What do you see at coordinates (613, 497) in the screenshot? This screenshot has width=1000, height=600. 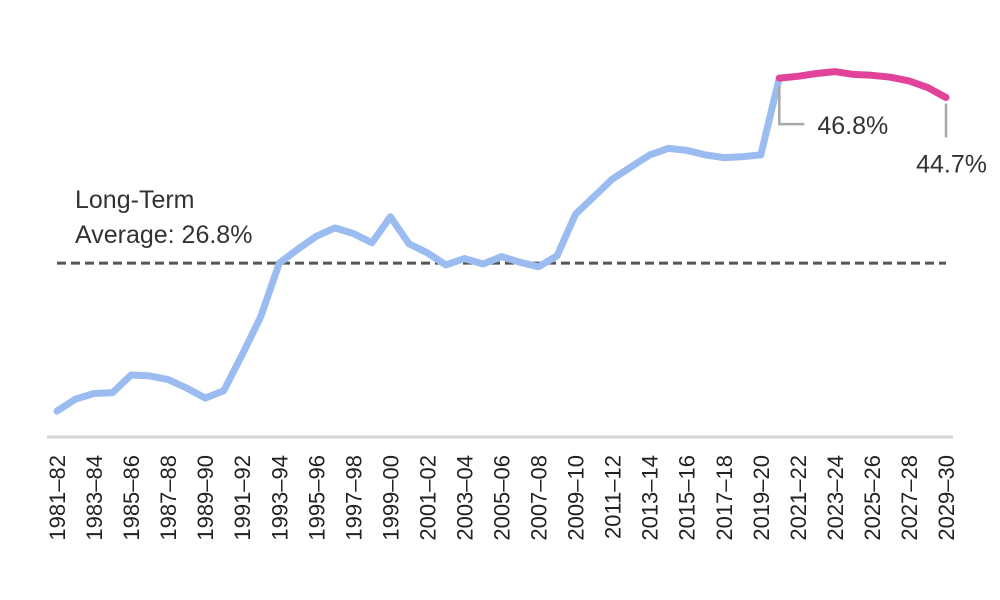 I see `x-tick-label: 2011–12` at bounding box center [613, 497].